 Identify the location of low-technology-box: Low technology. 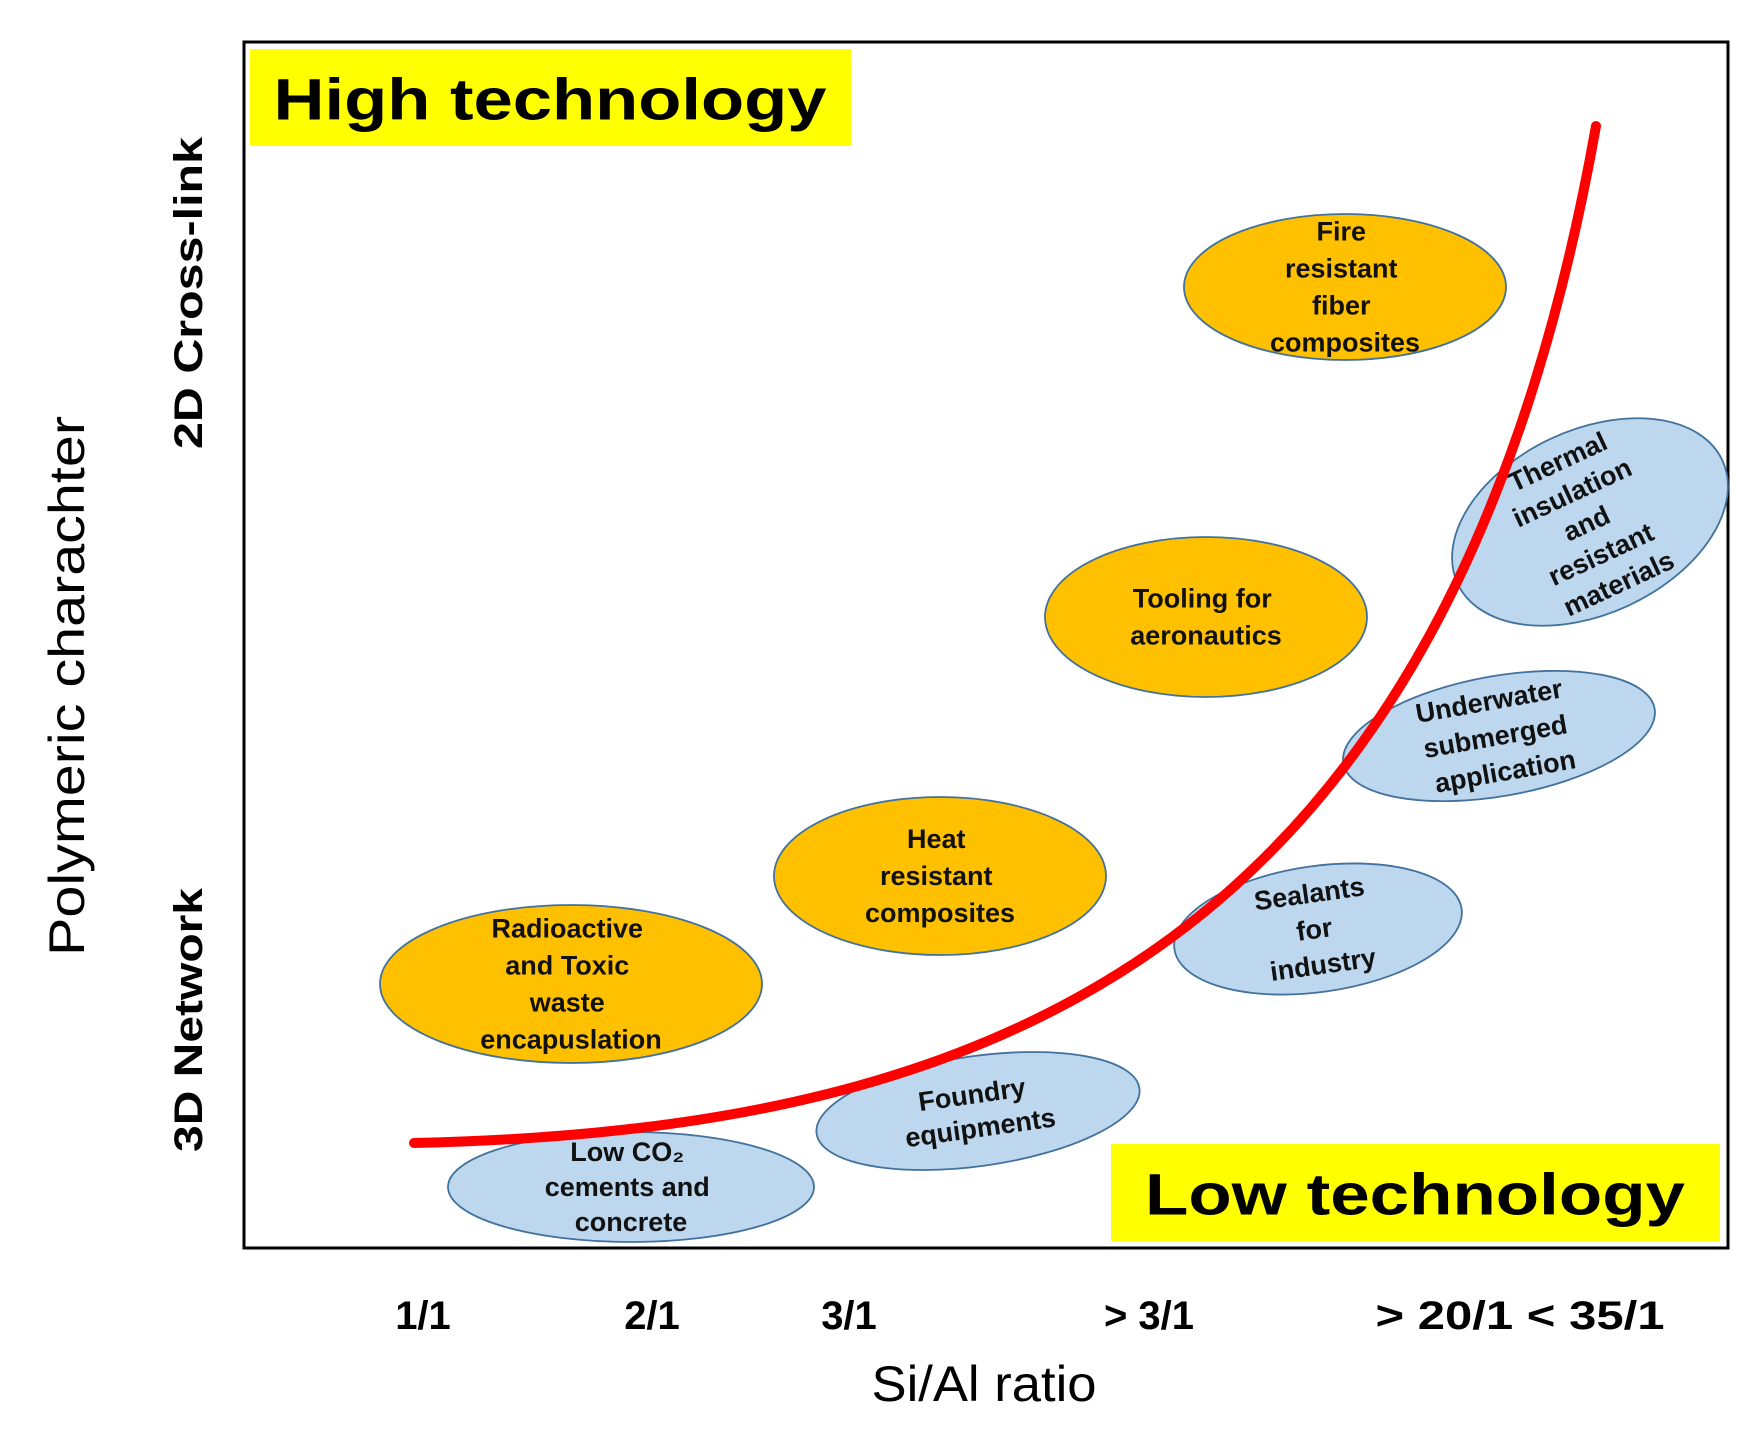
(1415, 1192).